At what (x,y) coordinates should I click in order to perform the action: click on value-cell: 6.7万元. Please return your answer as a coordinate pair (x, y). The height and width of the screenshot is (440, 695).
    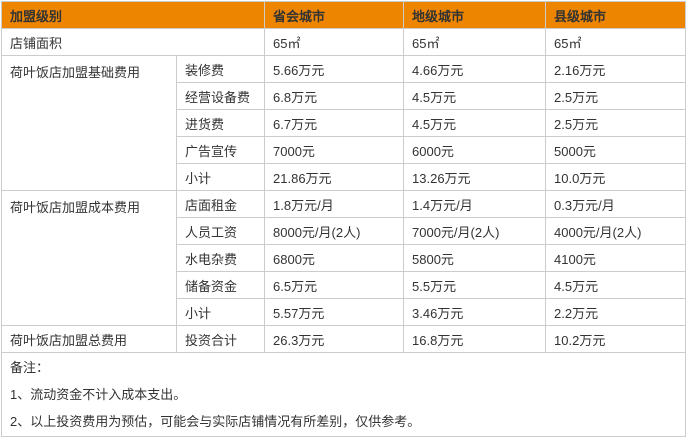
    Looking at the image, I should click on (334, 123).